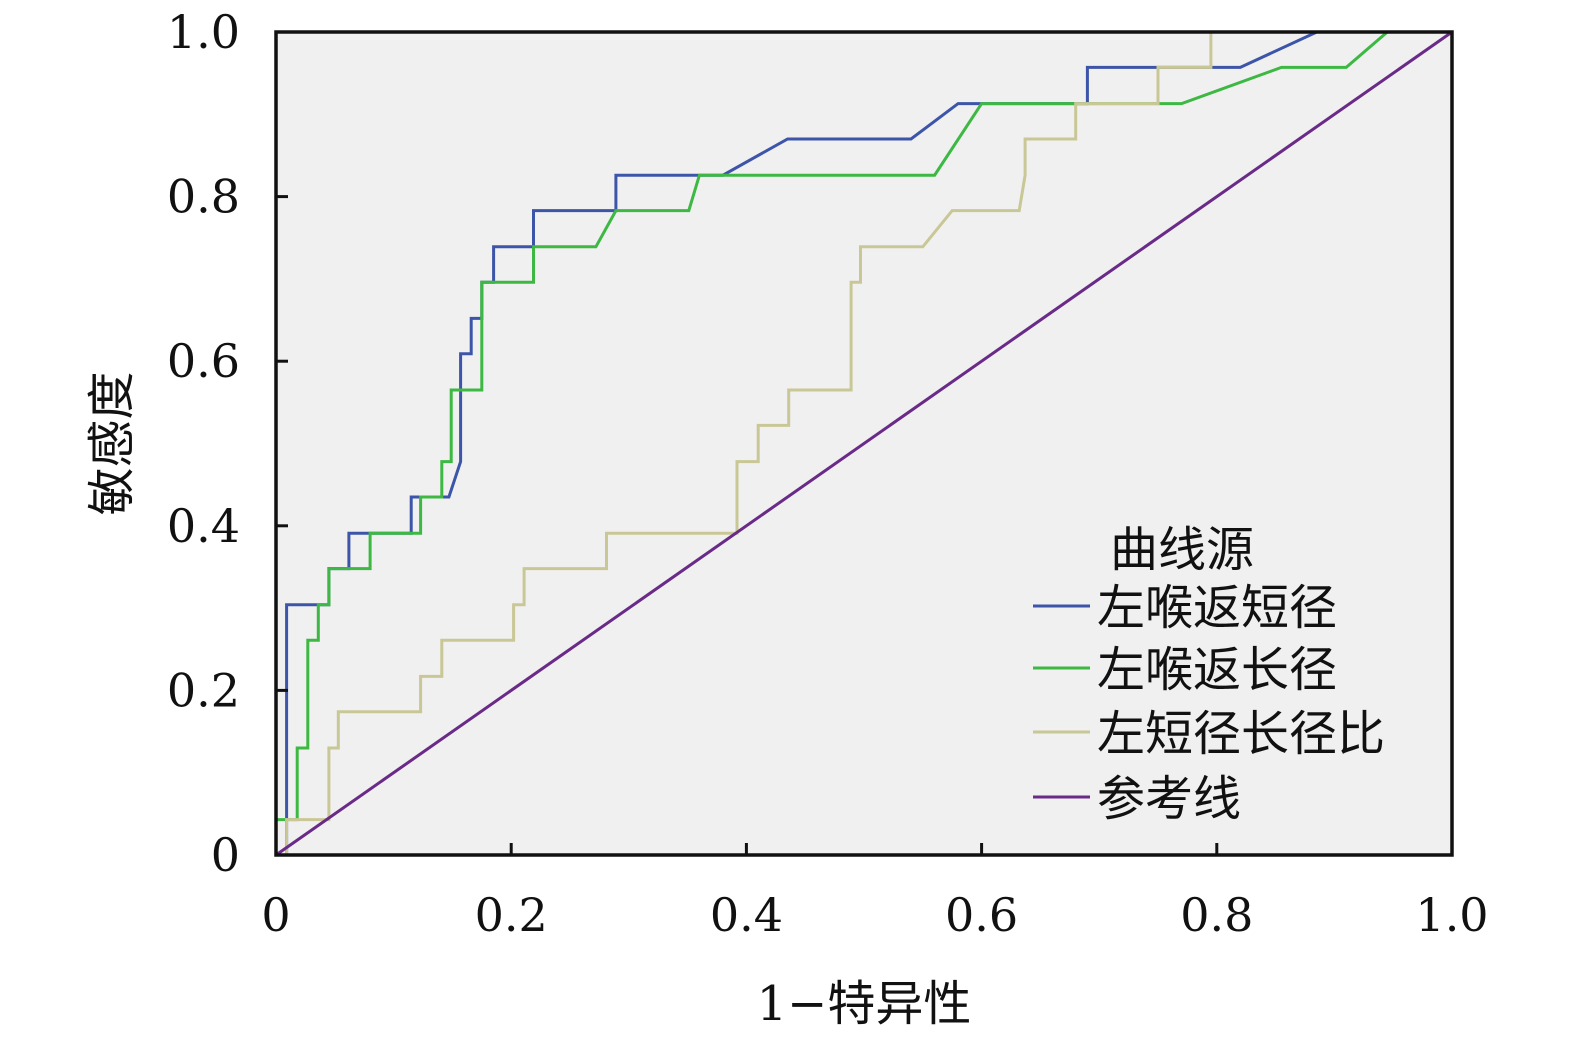 The height and width of the screenshot is (1049, 1575). Describe the element at coordinates (1217, 608) in the screenshot. I see `legend-label: 左喉返短径` at that location.